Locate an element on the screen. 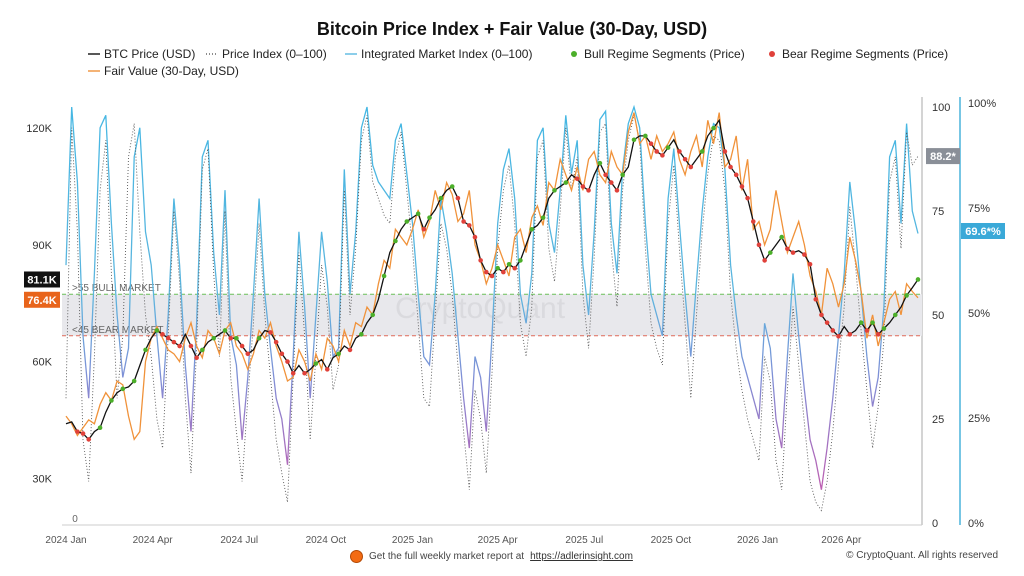  x-tick: 2026 Jan is located at coordinates (757, 540).